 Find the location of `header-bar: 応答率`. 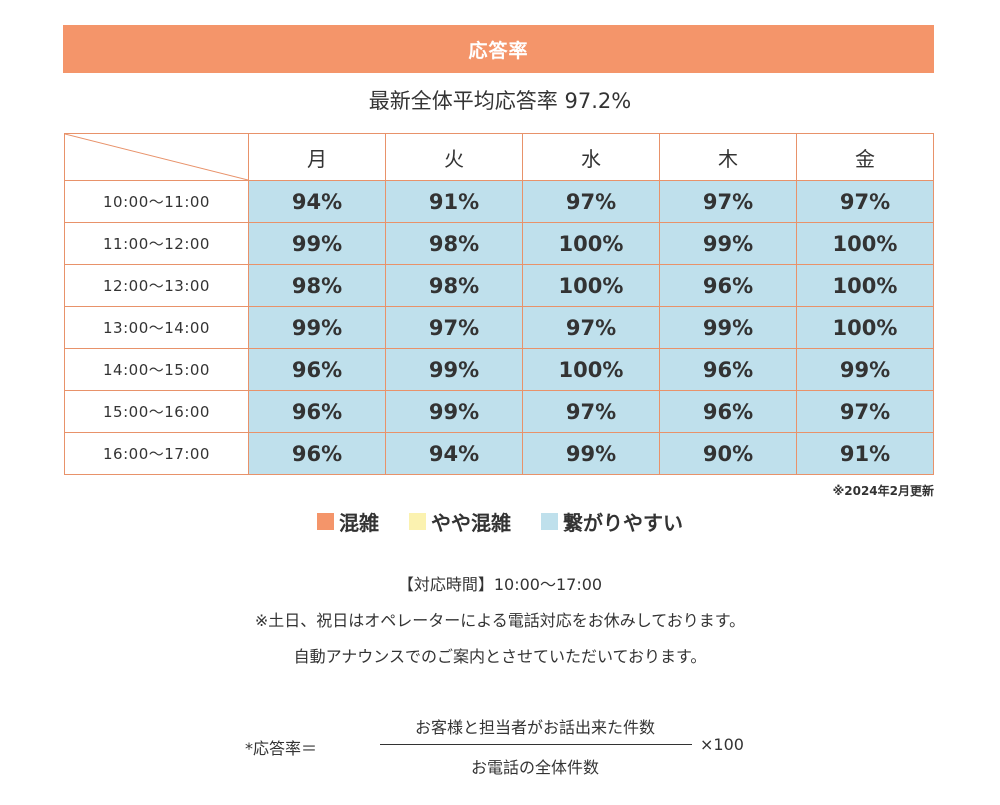

header-bar: 応答率 is located at coordinates (498, 49).